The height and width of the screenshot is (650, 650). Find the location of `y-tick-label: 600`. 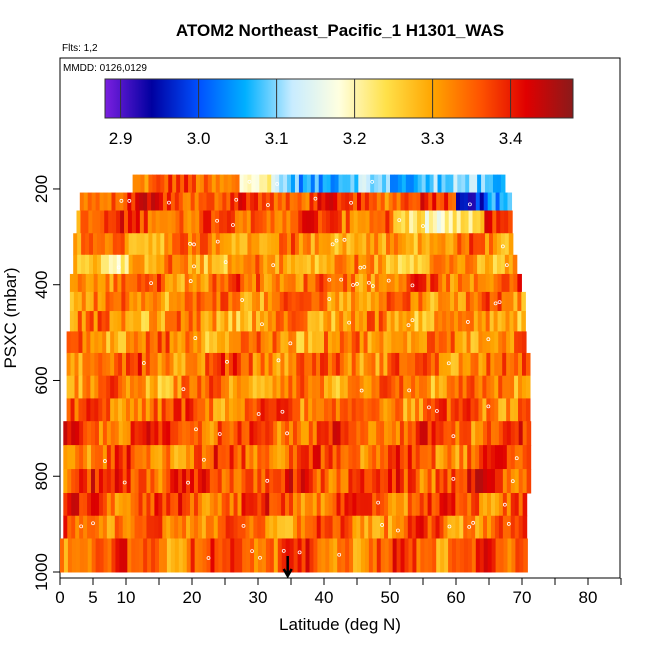

y-tick-label: 600 is located at coordinates (41, 380).